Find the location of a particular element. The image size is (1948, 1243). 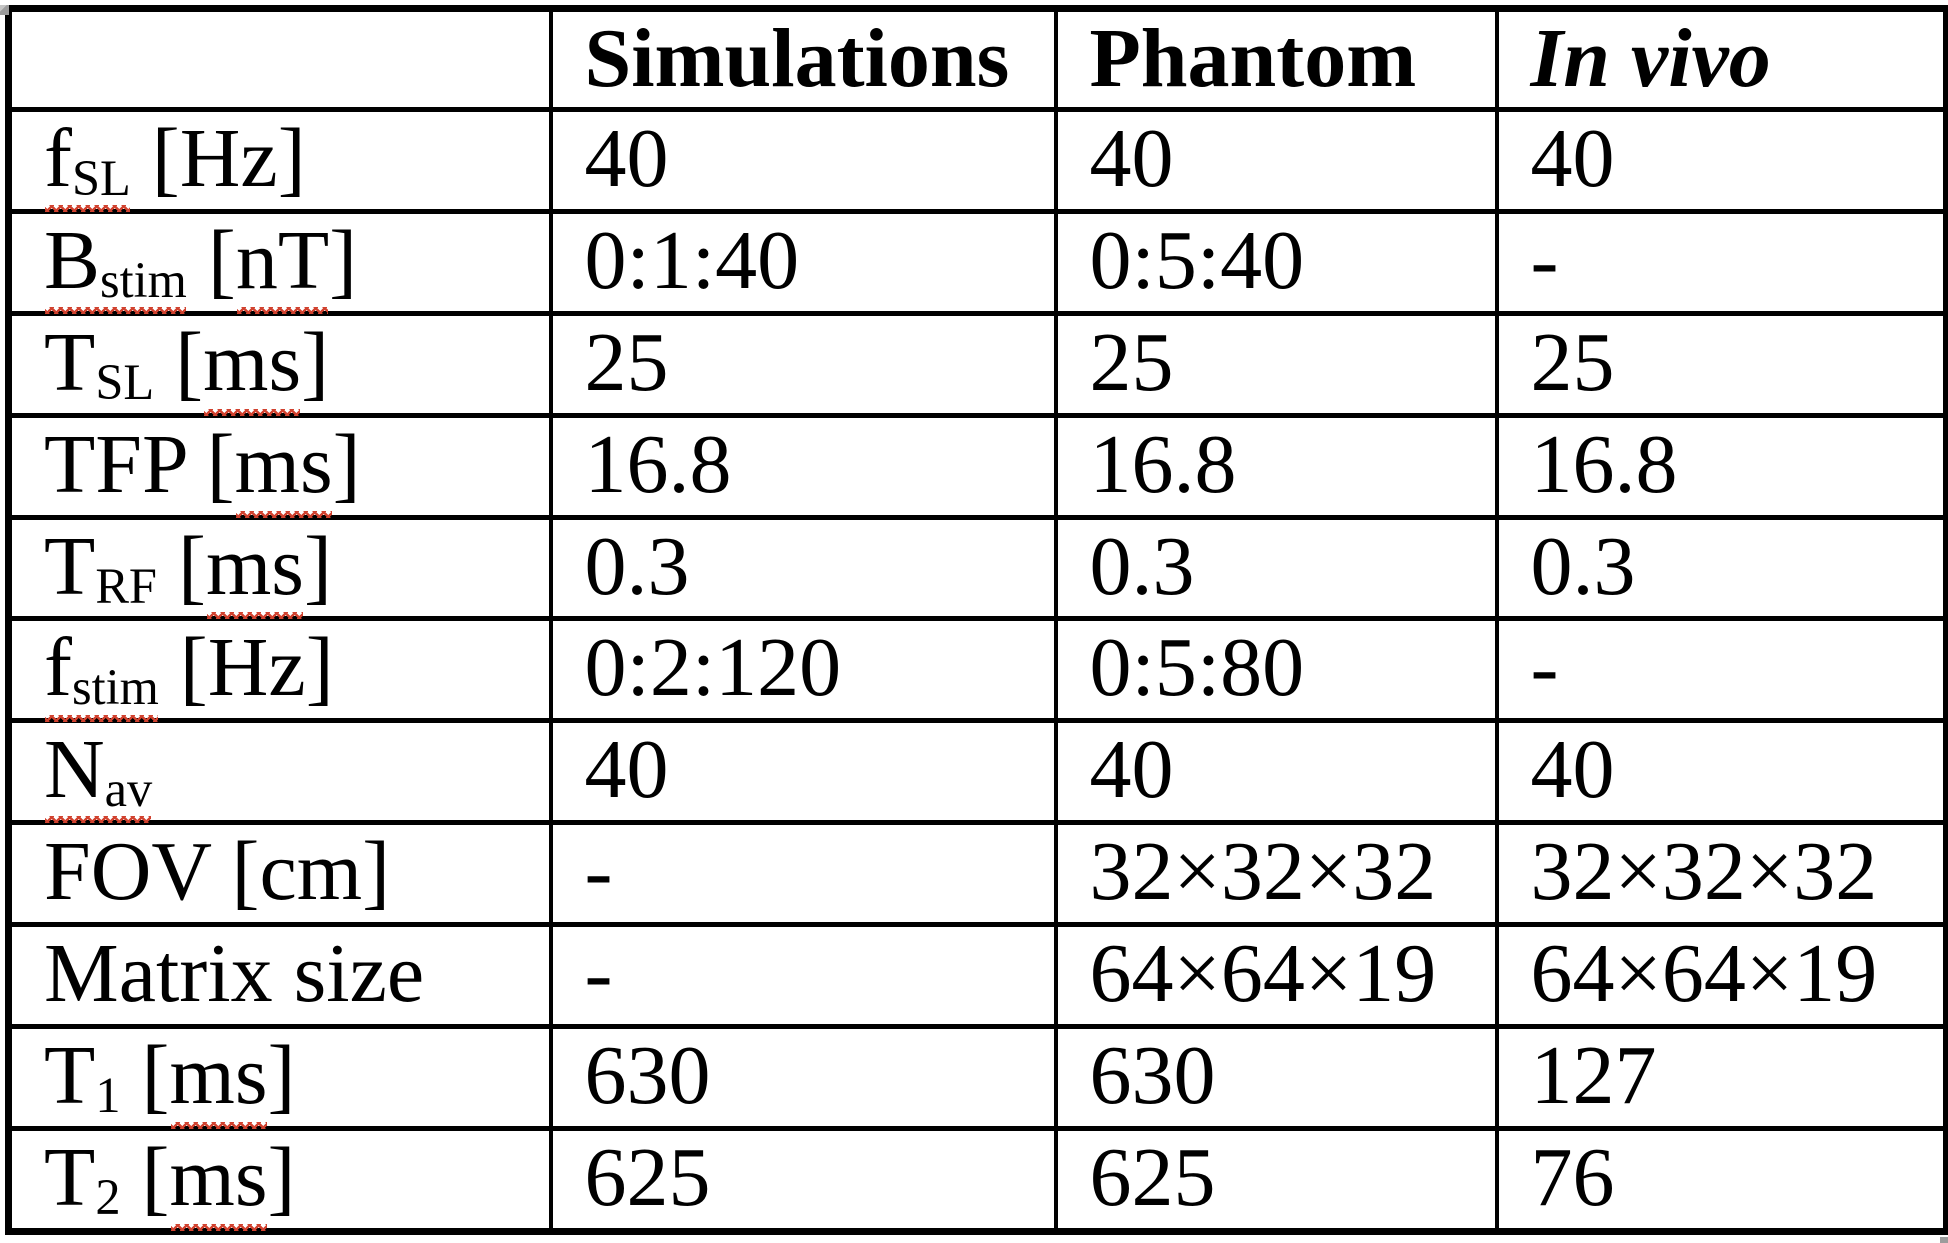

cell-matrix-size-simulations: - is located at coordinates (803, 976).